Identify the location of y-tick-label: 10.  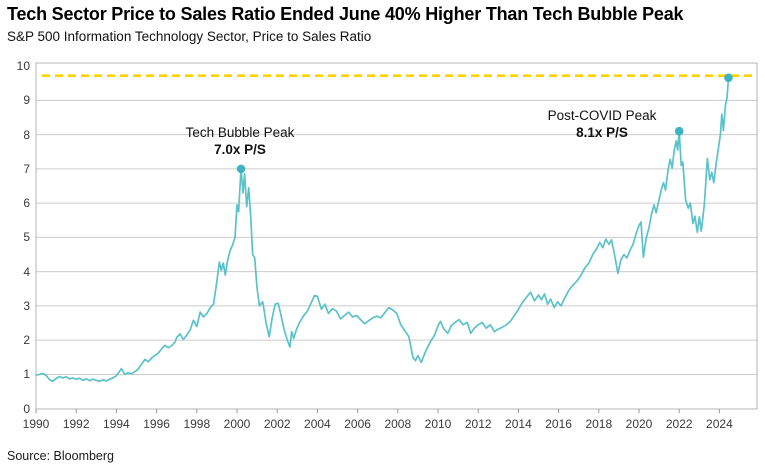
(23, 66).